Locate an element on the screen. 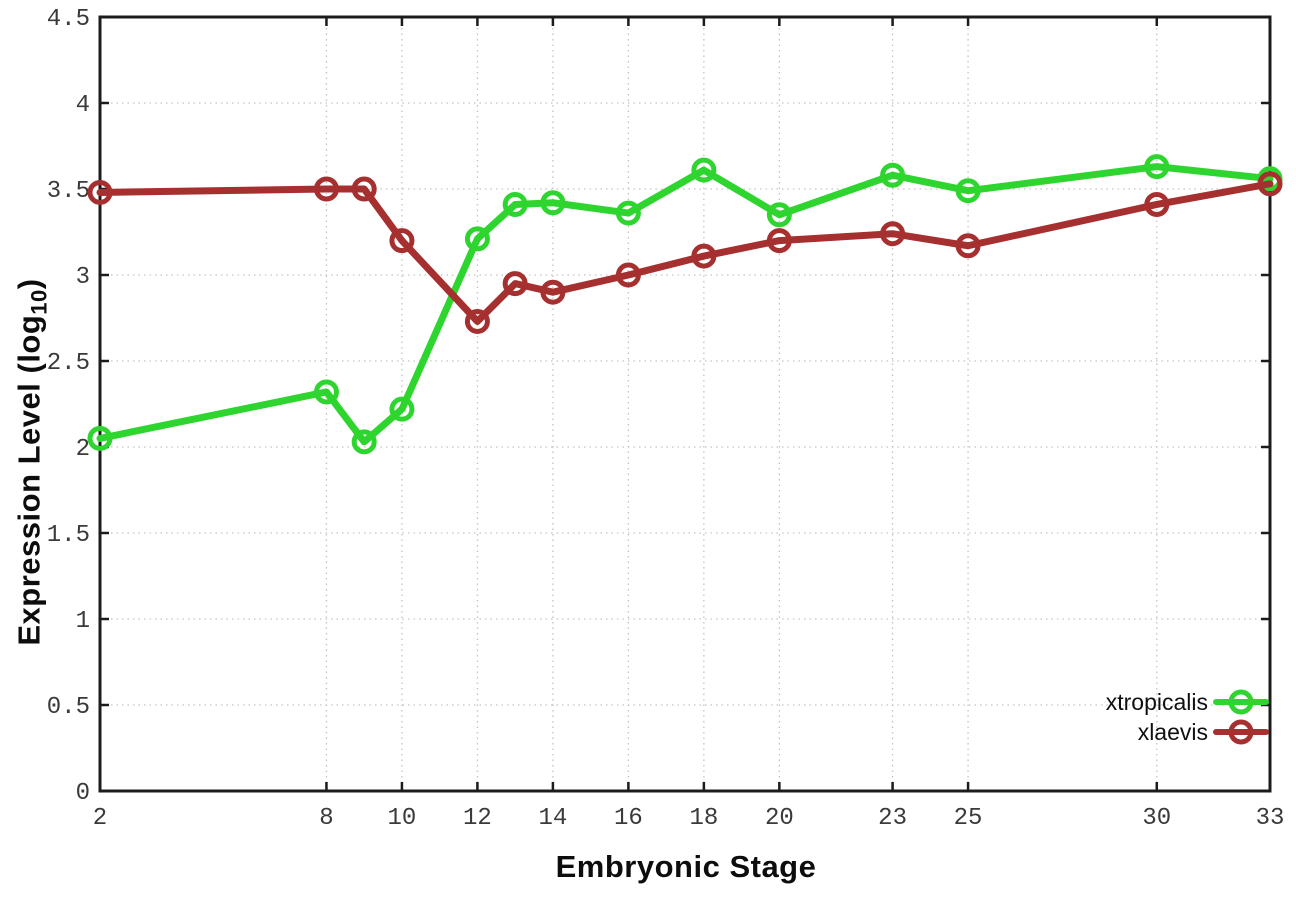  legend-label-xtropicalis: xtropicalis is located at coordinates (1157, 702).